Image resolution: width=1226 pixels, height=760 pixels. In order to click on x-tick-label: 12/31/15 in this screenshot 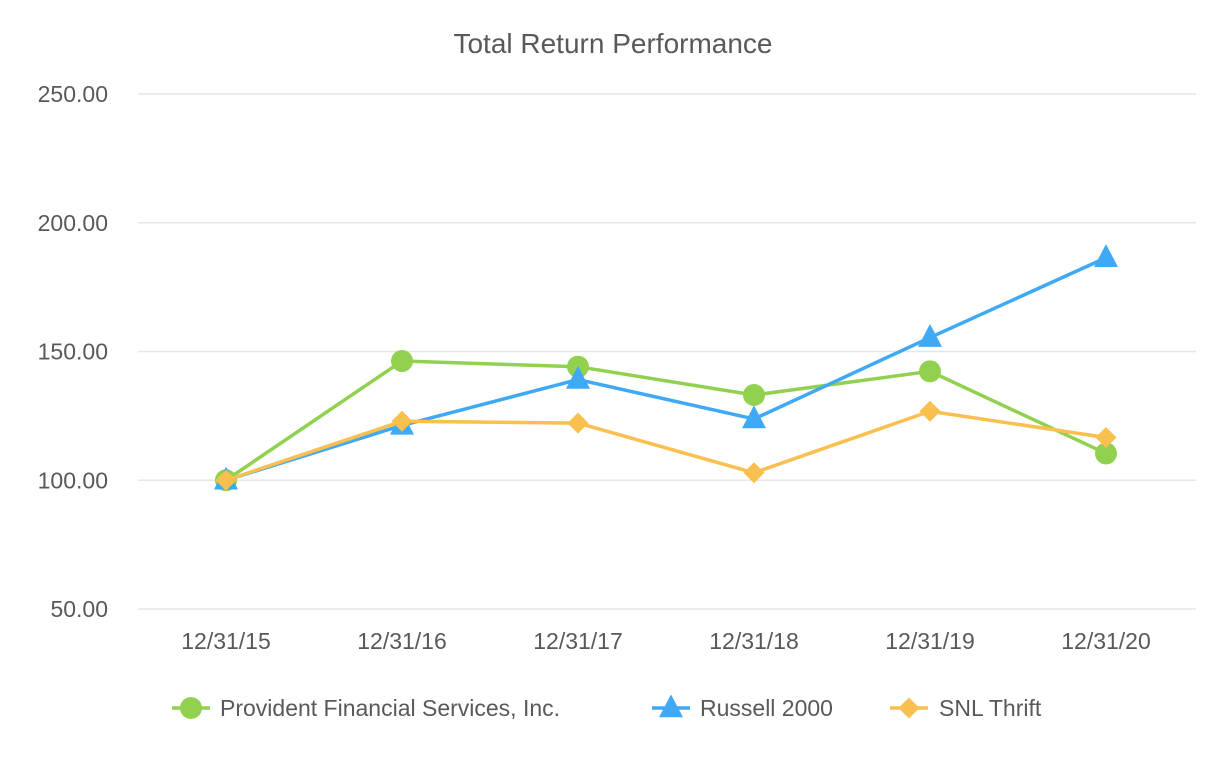, I will do `click(226, 641)`.